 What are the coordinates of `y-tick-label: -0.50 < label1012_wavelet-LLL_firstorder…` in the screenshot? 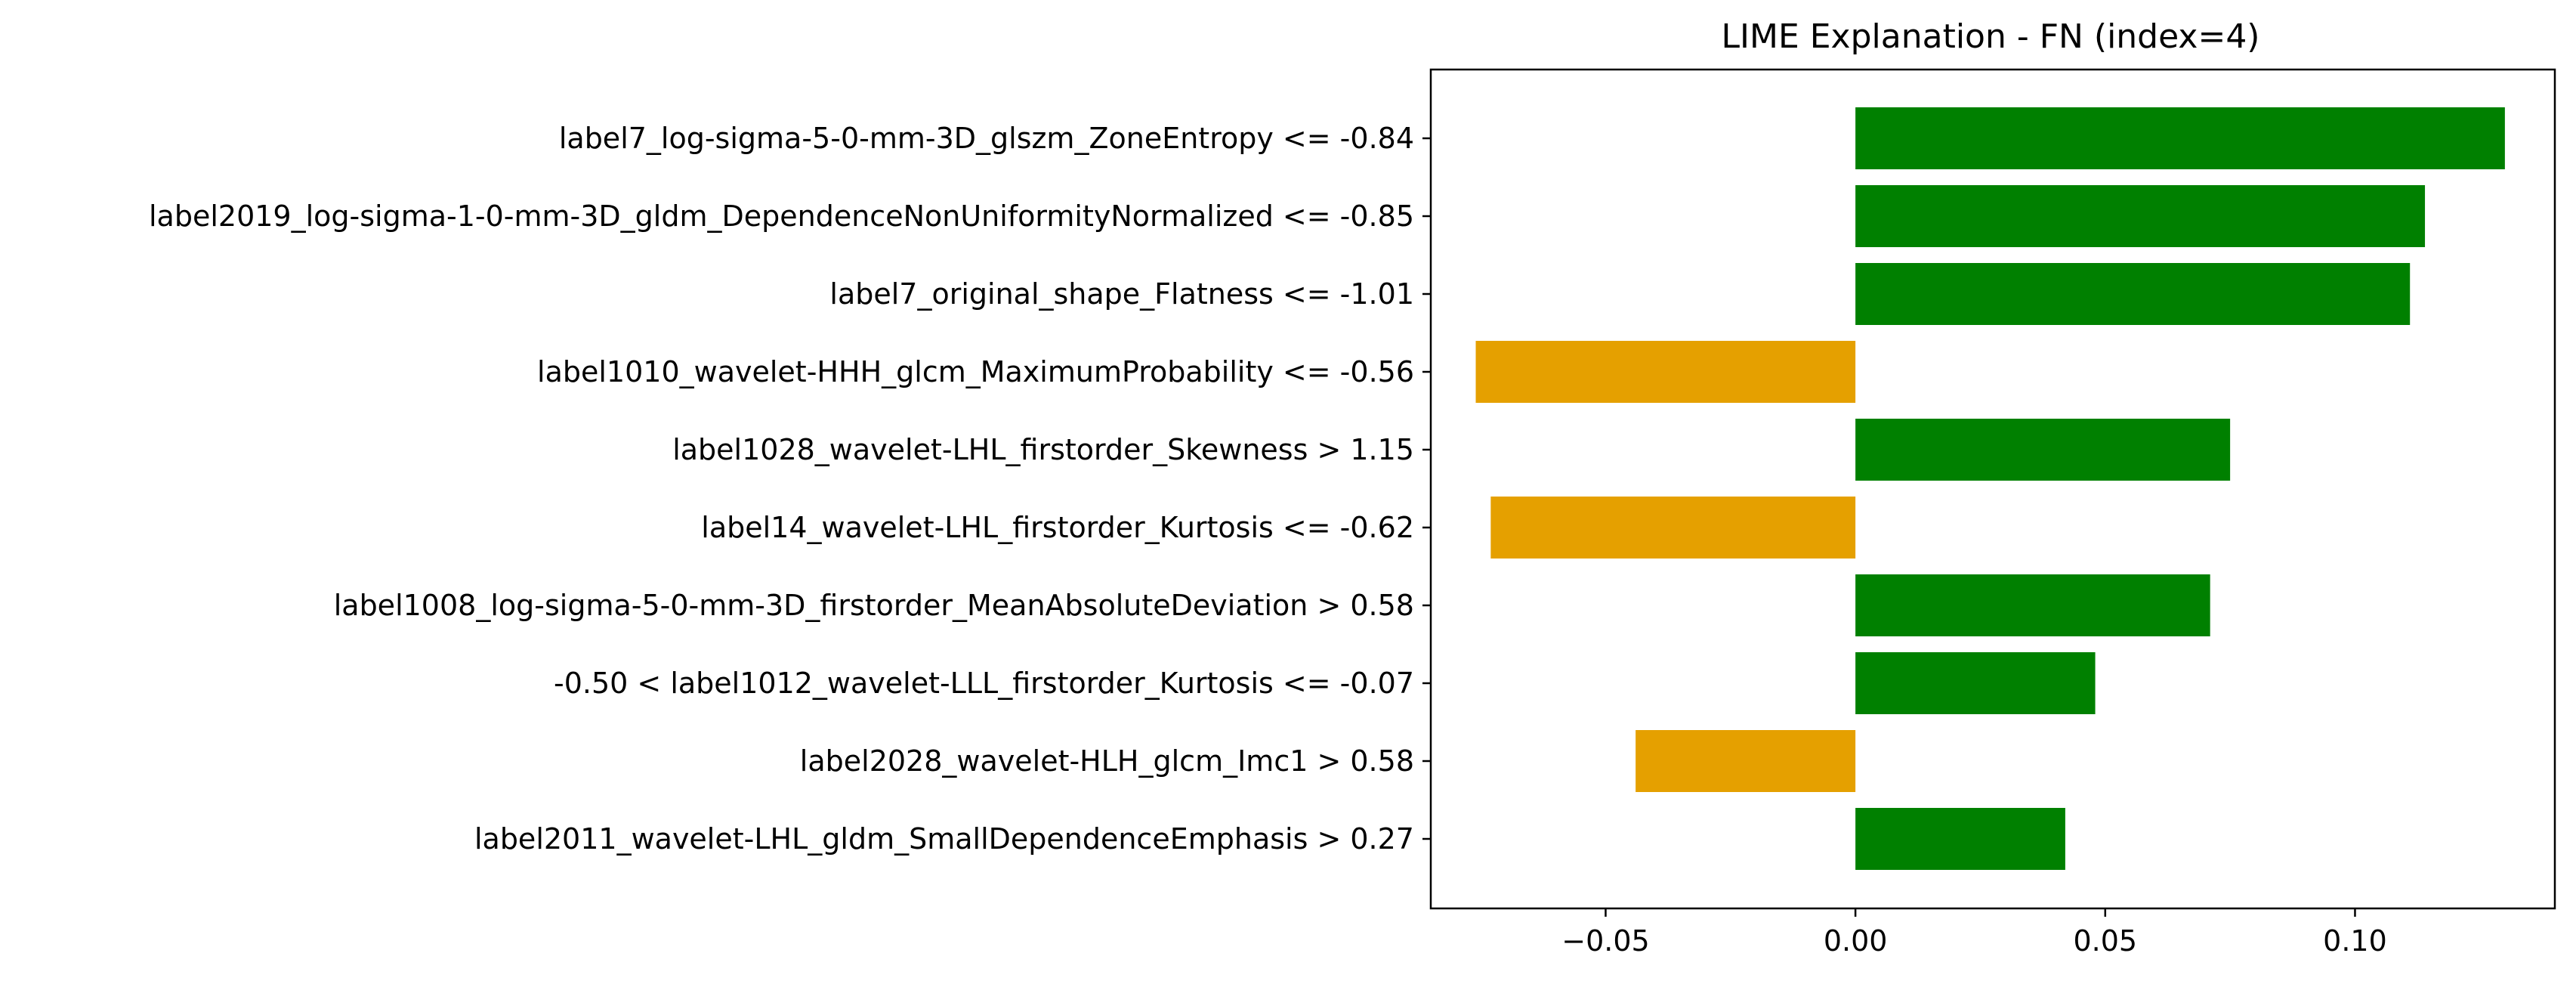 It's located at (984, 683).